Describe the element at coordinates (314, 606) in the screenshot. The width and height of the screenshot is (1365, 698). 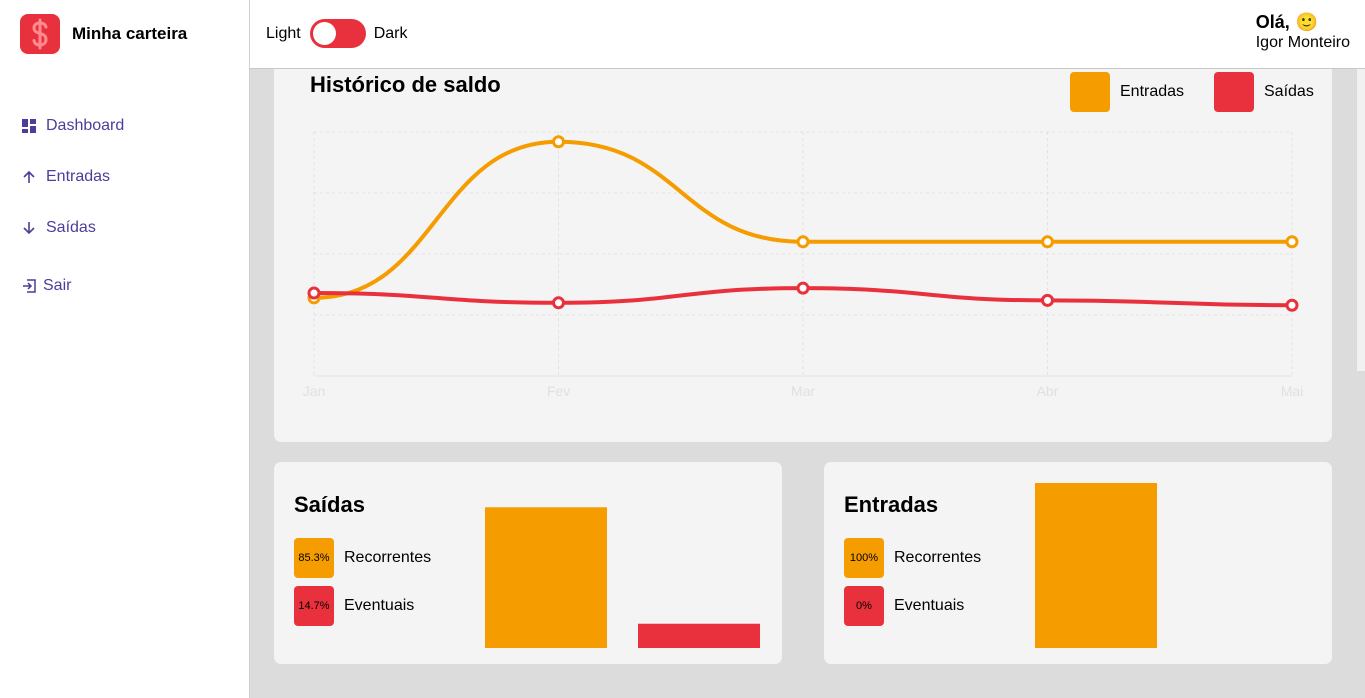
I see `percent-badge: 14.7%` at that location.